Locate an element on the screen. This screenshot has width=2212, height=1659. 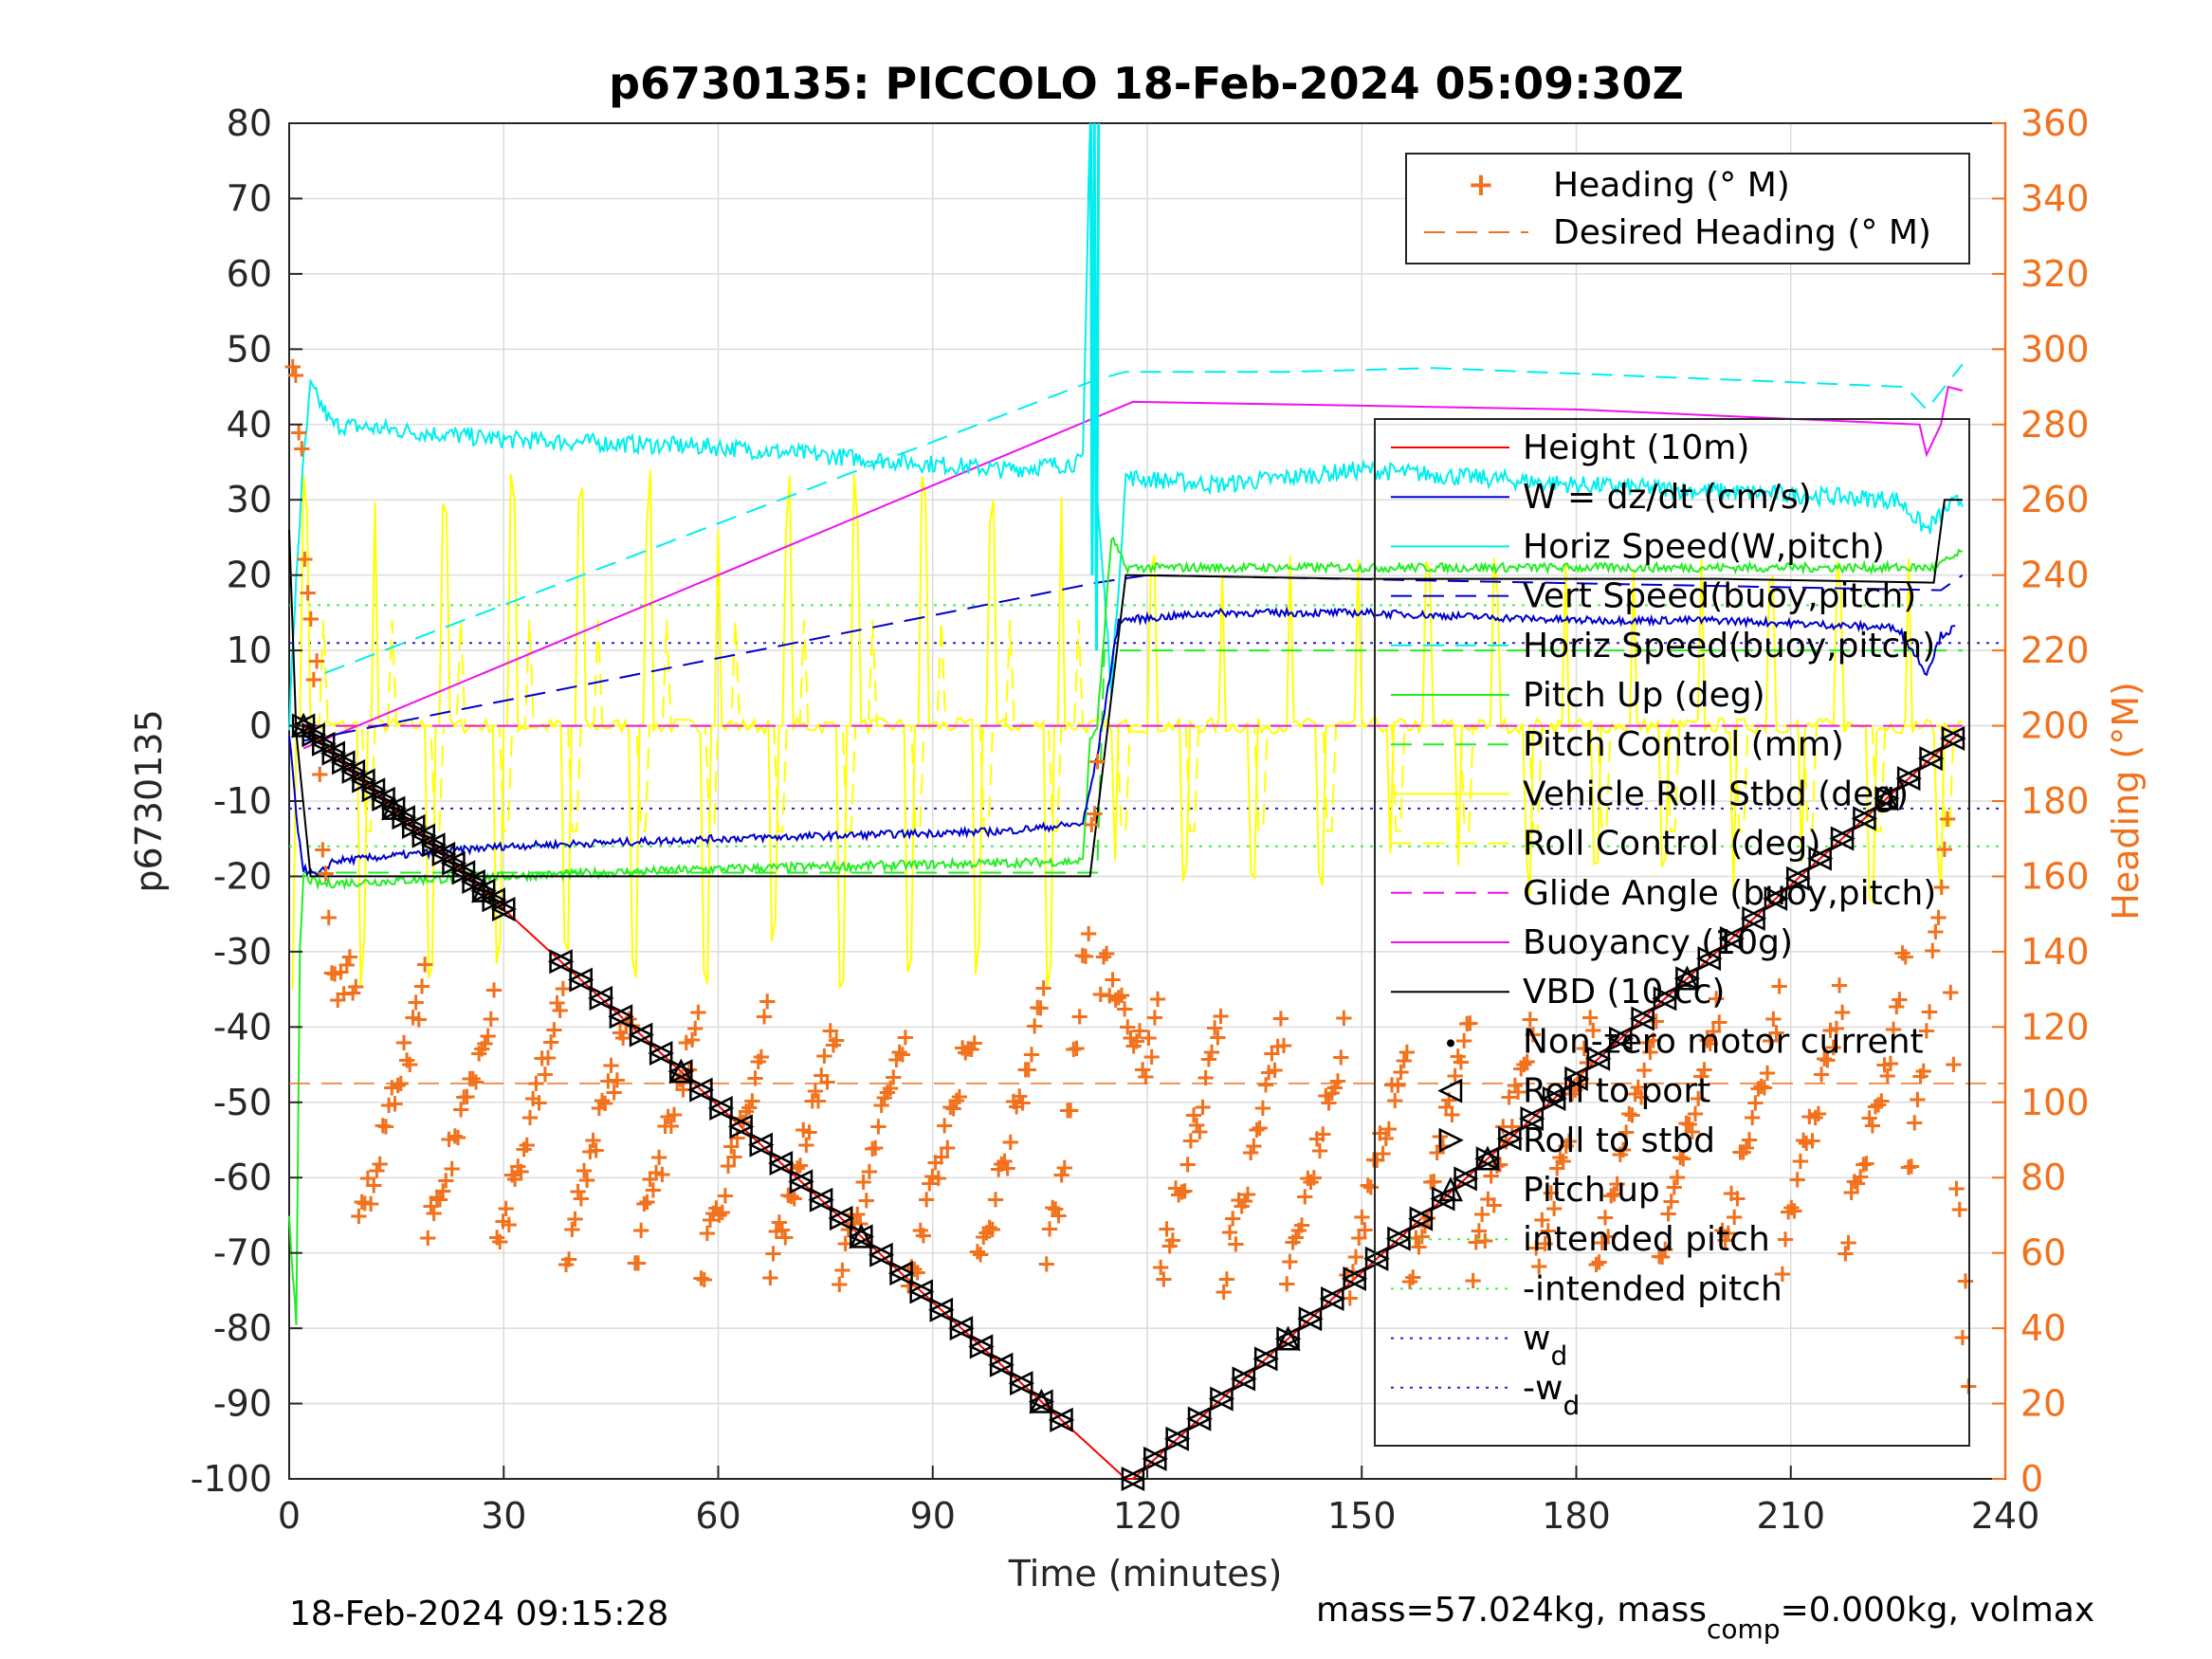
y-right-tick-label: 20 is located at coordinates (2043, 1404).